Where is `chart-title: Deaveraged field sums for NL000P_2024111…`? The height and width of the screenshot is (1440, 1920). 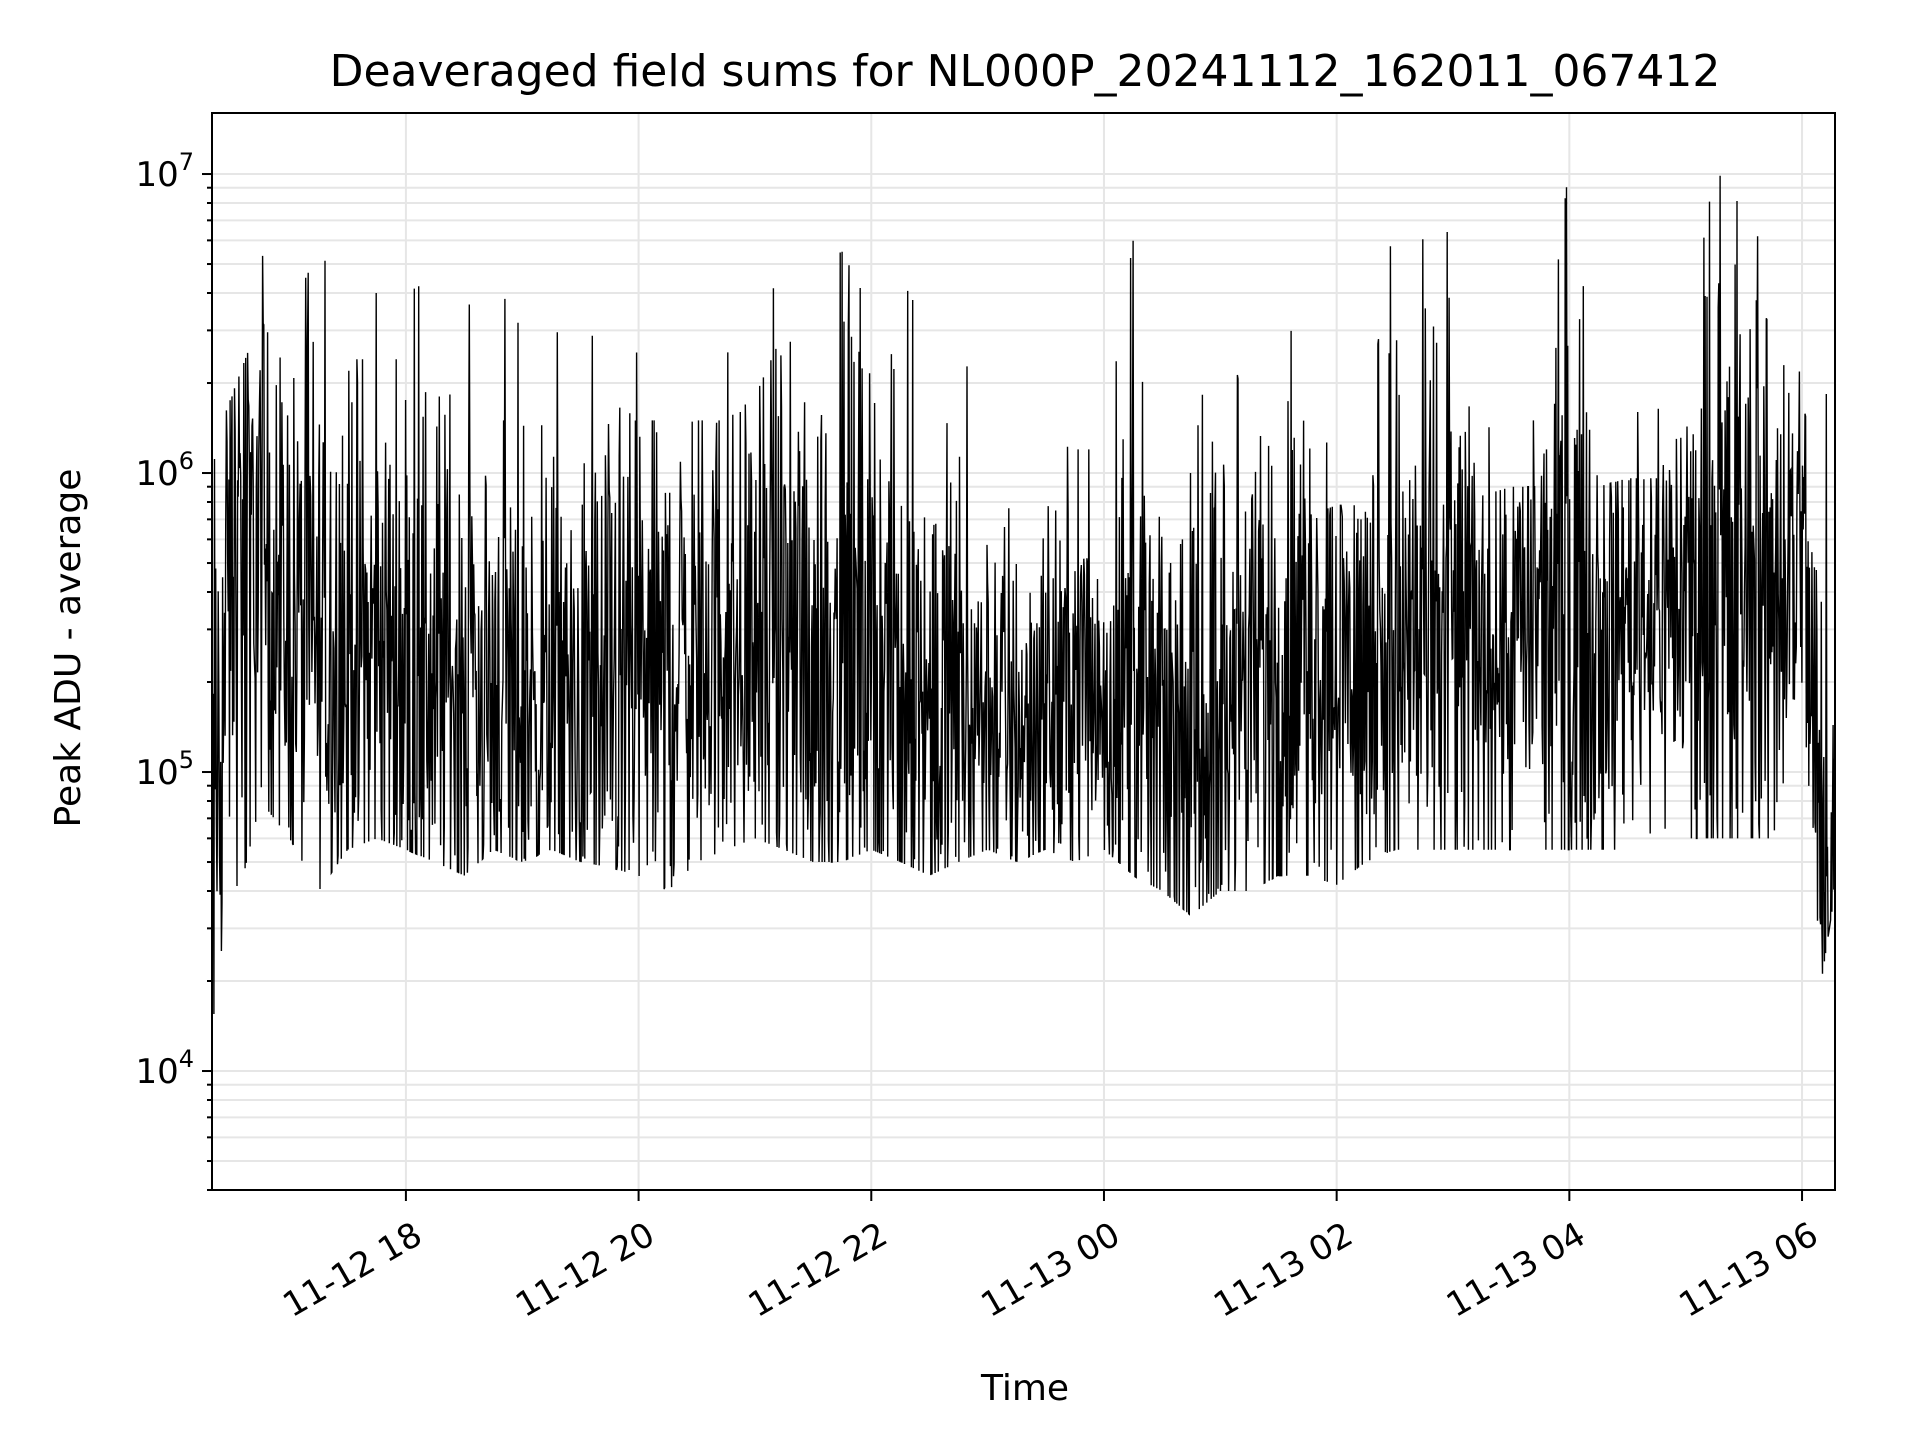 chart-title: Deaveraged field sums for NL000P_2024111… is located at coordinates (1025, 71).